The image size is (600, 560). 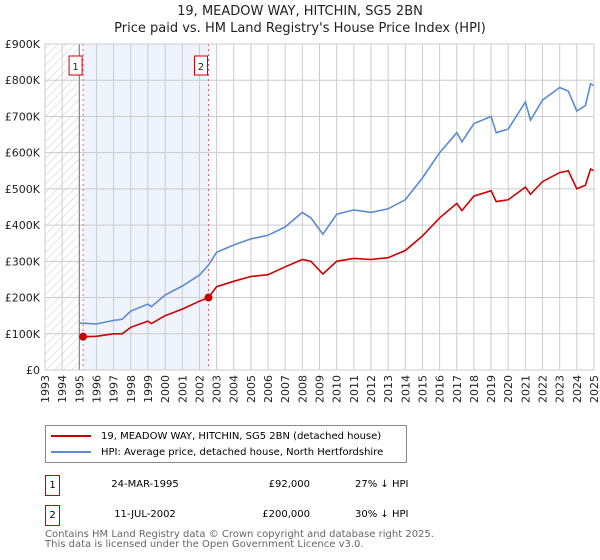 I want to click on x-tick-label: 2013, so click(x=388, y=389).